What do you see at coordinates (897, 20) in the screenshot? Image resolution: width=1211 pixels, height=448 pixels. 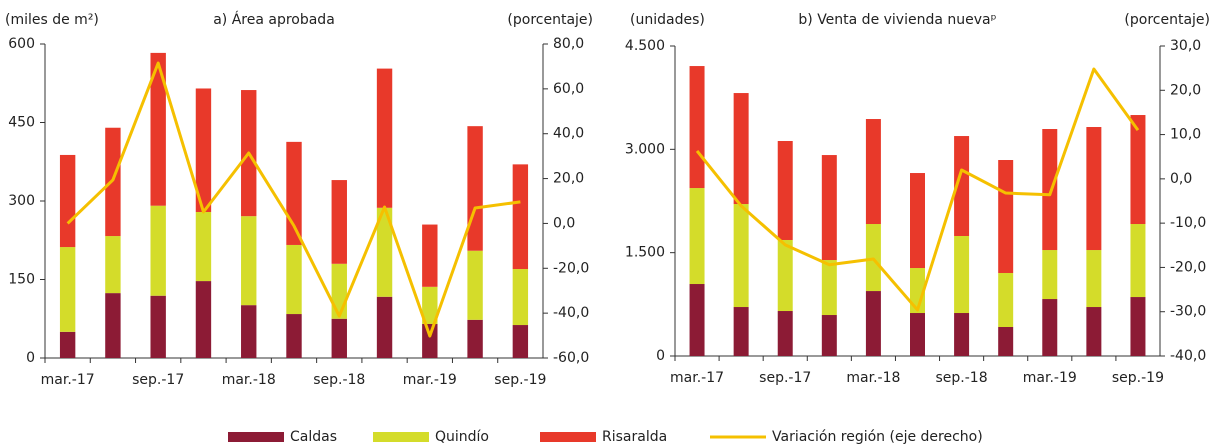 I see `chart-title: b) Venta de vivienda nuevaᵖ` at bounding box center [897, 20].